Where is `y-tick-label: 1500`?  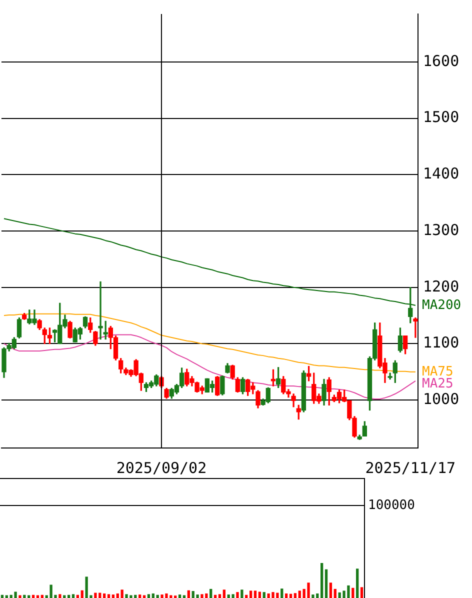
y-tick-label: 1500 is located at coordinates (441, 117).